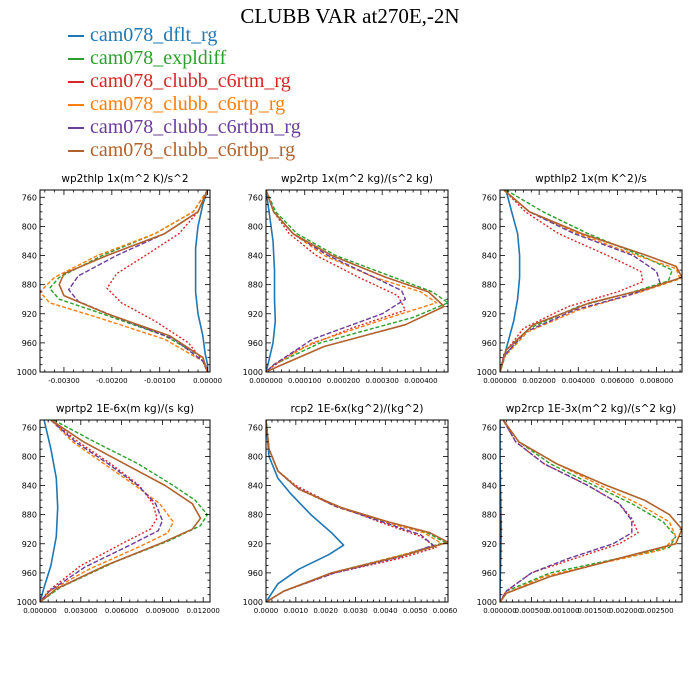 The image size is (700, 700). Describe the element at coordinates (325, 611) in the screenshot. I see `x-tick-label: 0.0020` at that location.